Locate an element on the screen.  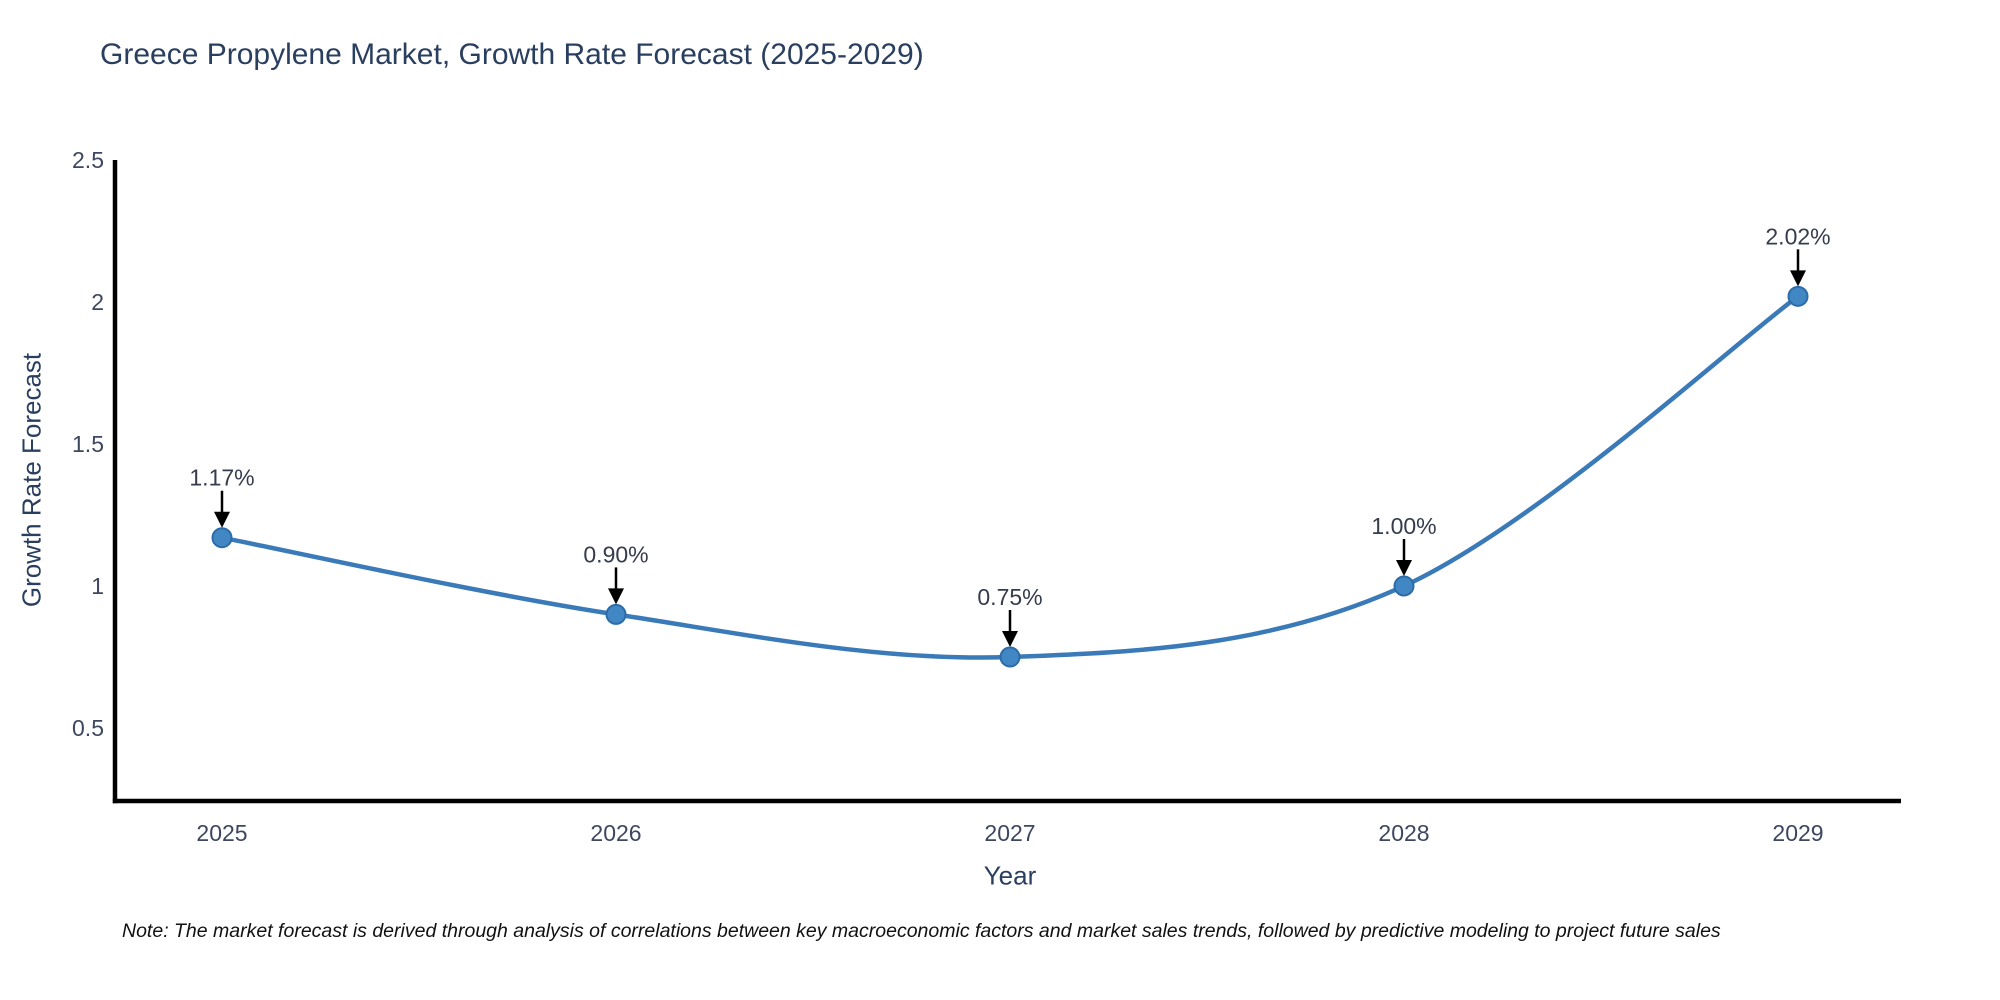
y-tick-label: 0.5 is located at coordinates (88, 728).